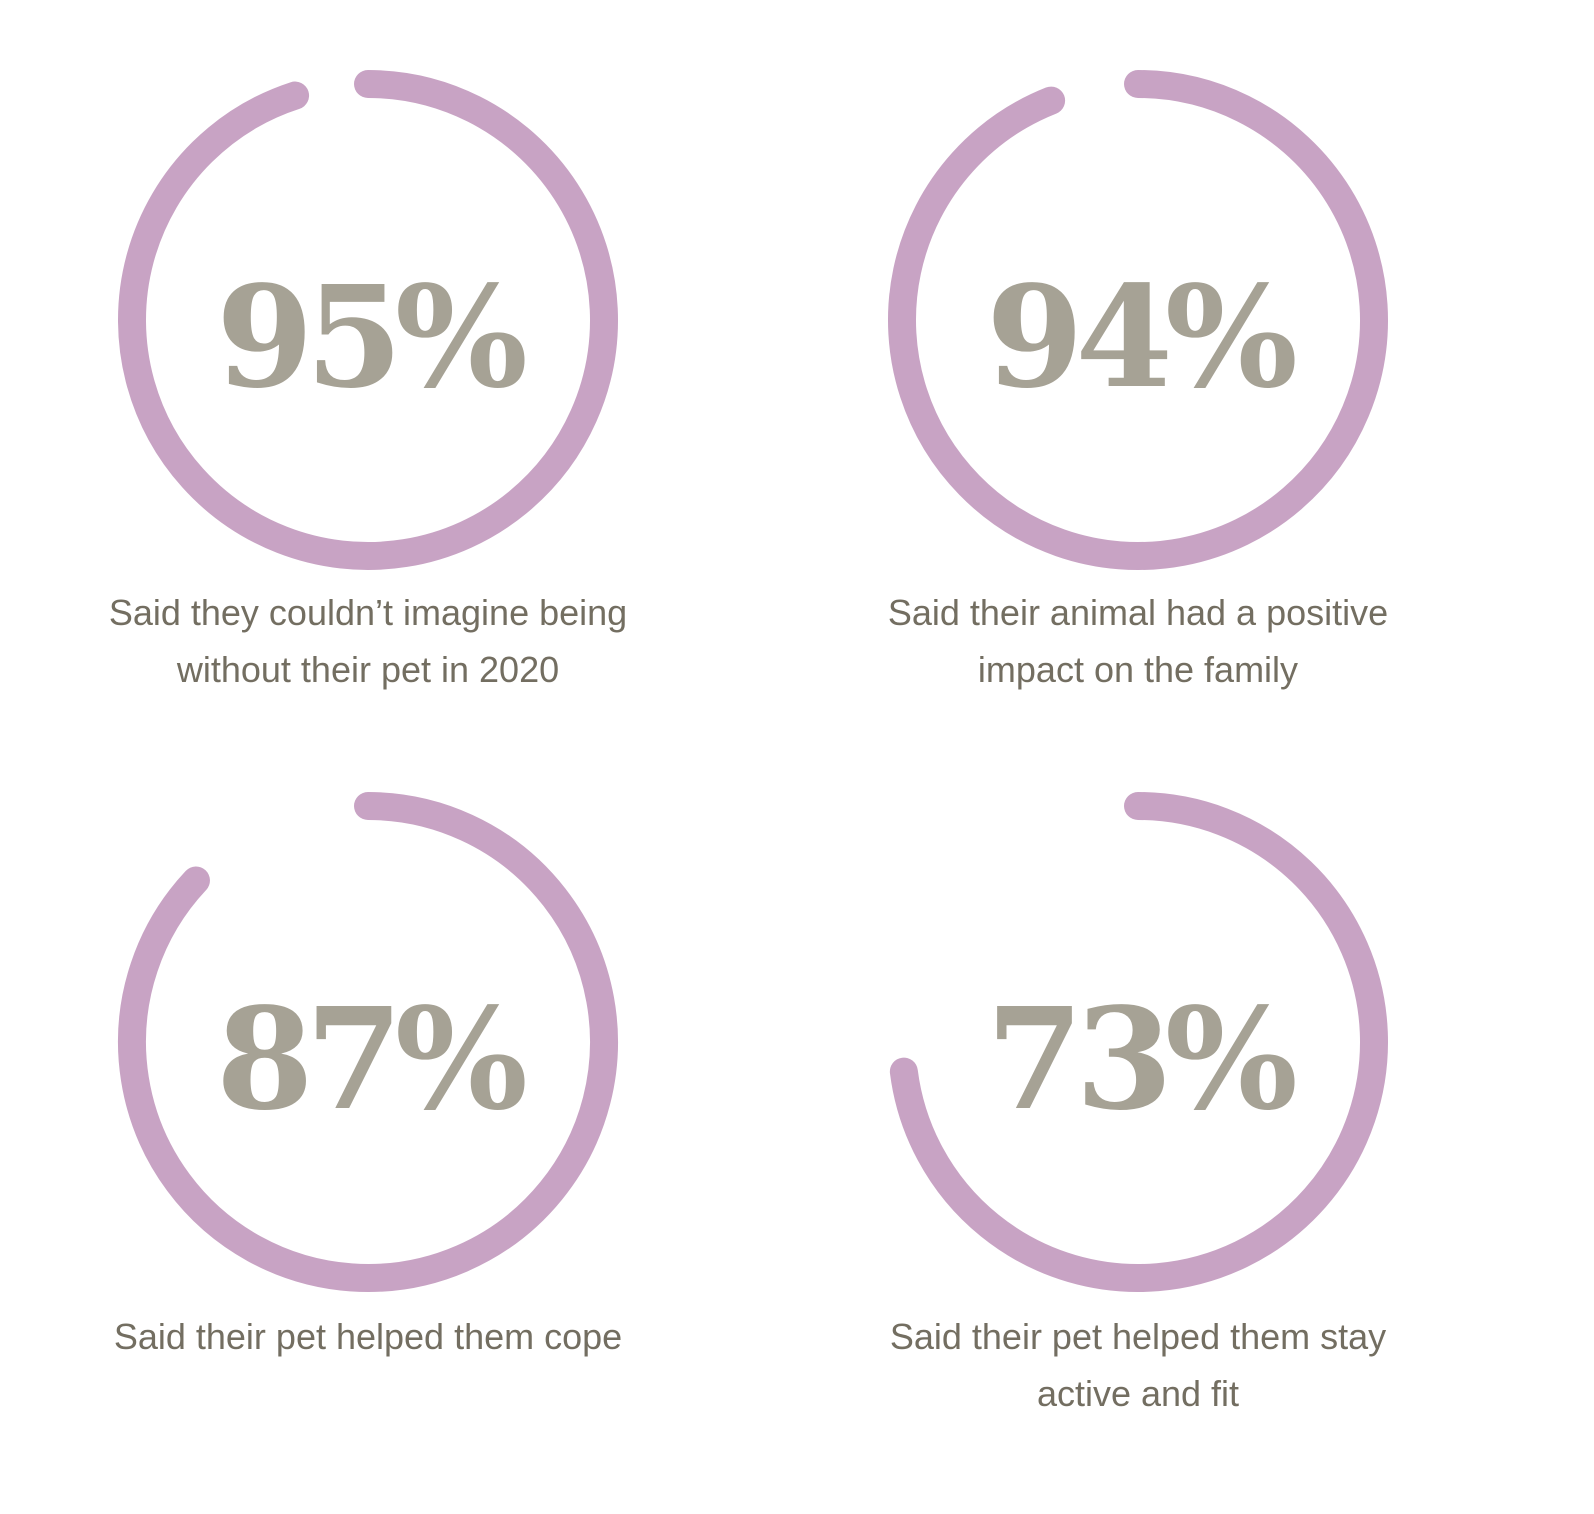 This screenshot has height=1514, width=1594. Describe the element at coordinates (368, 669) in the screenshot. I see `stat-caption-1-line2: without their pet in 2020` at that location.